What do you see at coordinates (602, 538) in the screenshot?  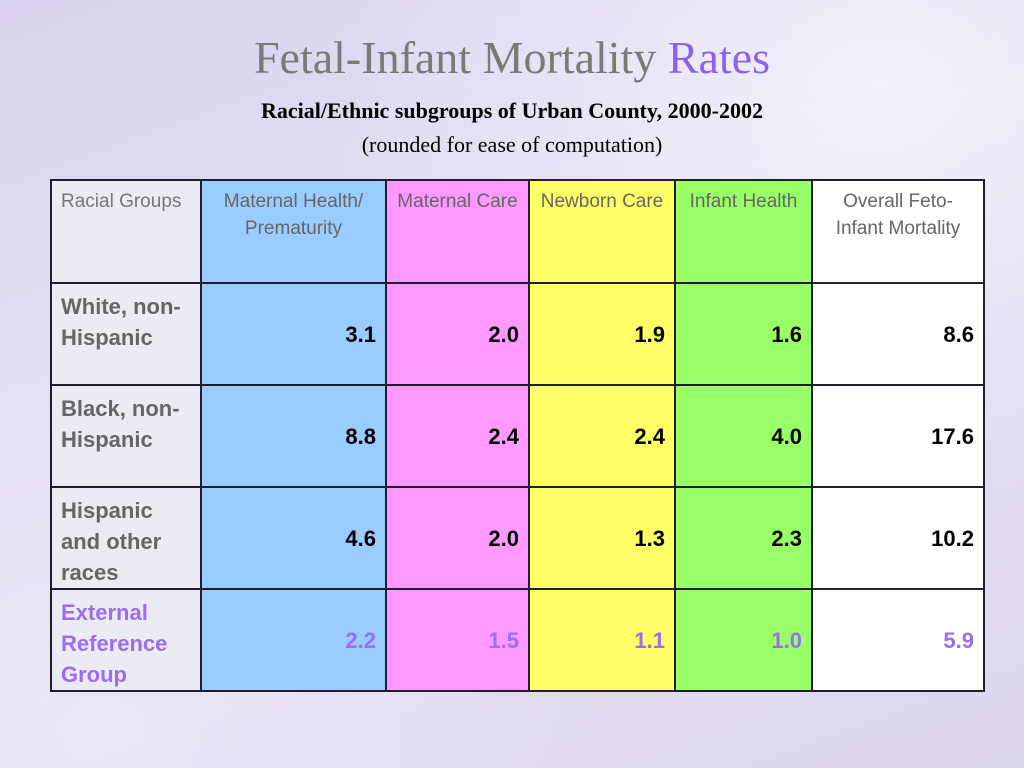 I see `cell-newborn-care: 1.3` at bounding box center [602, 538].